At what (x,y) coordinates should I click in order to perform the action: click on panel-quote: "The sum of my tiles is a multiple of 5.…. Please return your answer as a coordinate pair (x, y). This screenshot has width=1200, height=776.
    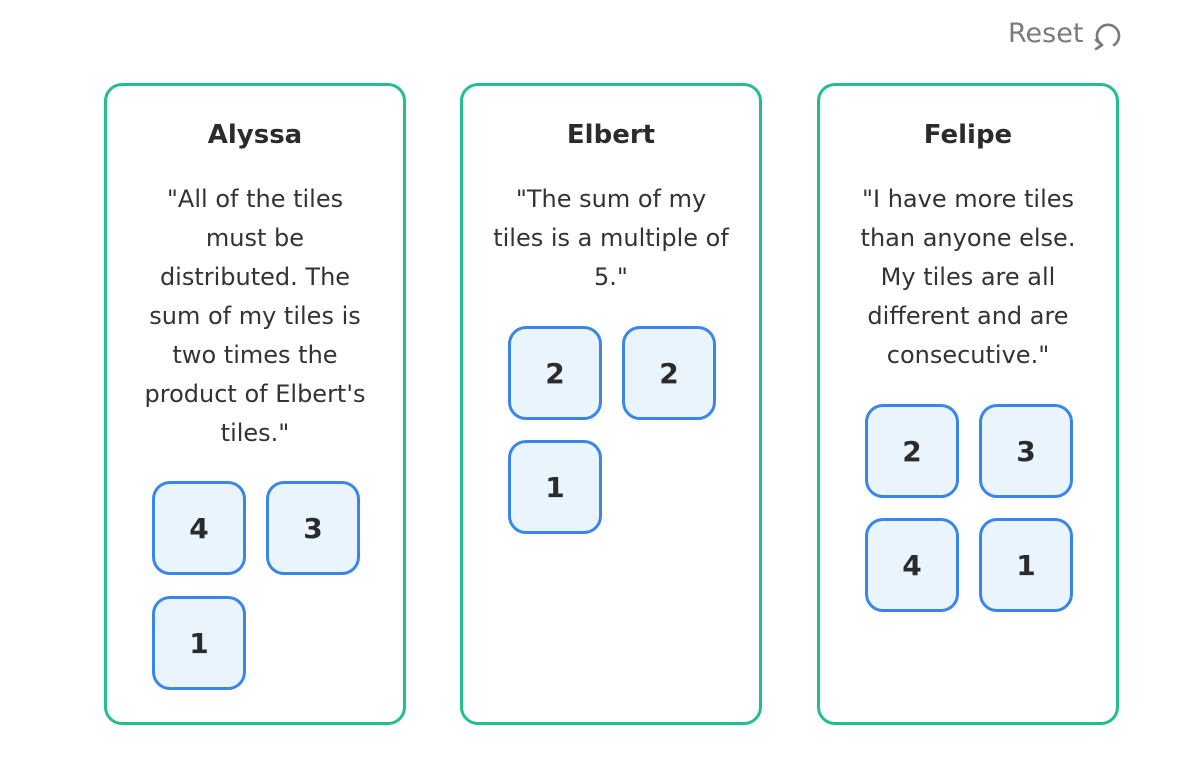
    Looking at the image, I should click on (611, 238).